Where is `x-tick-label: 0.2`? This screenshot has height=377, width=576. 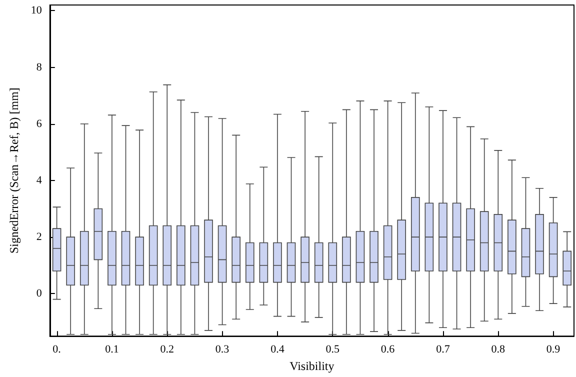
x-tick-label: 0.2 is located at coordinates (167, 350).